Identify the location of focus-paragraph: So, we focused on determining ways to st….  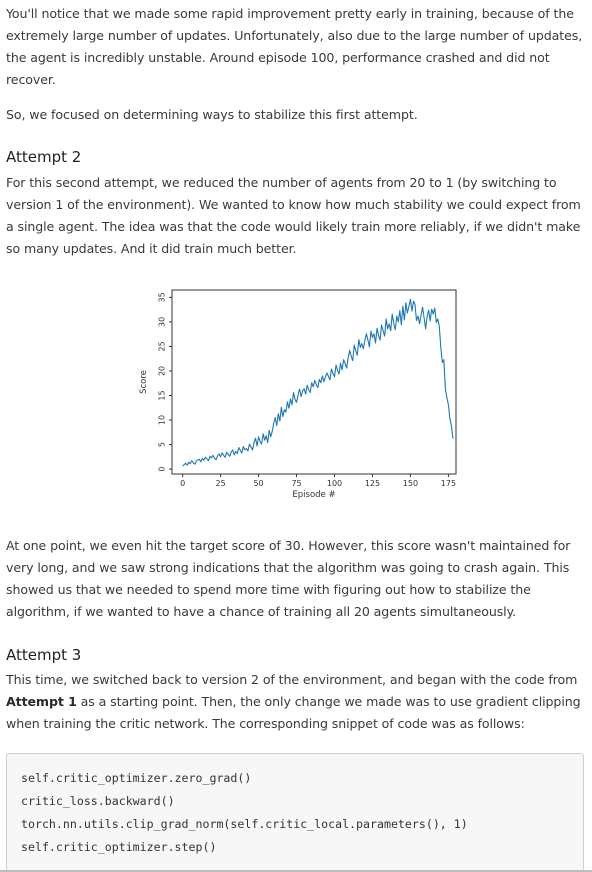
(296, 115).